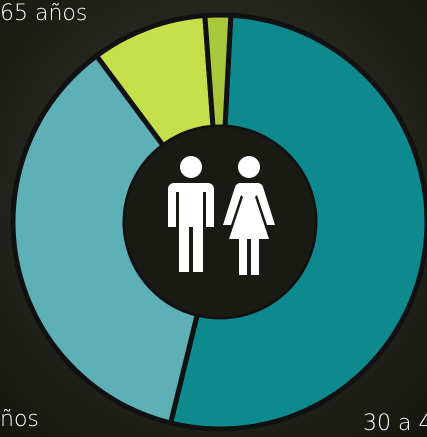 The width and height of the screenshot is (427, 437). What do you see at coordinates (221, 215) in the screenshot?
I see `people-icon` at bounding box center [221, 215].